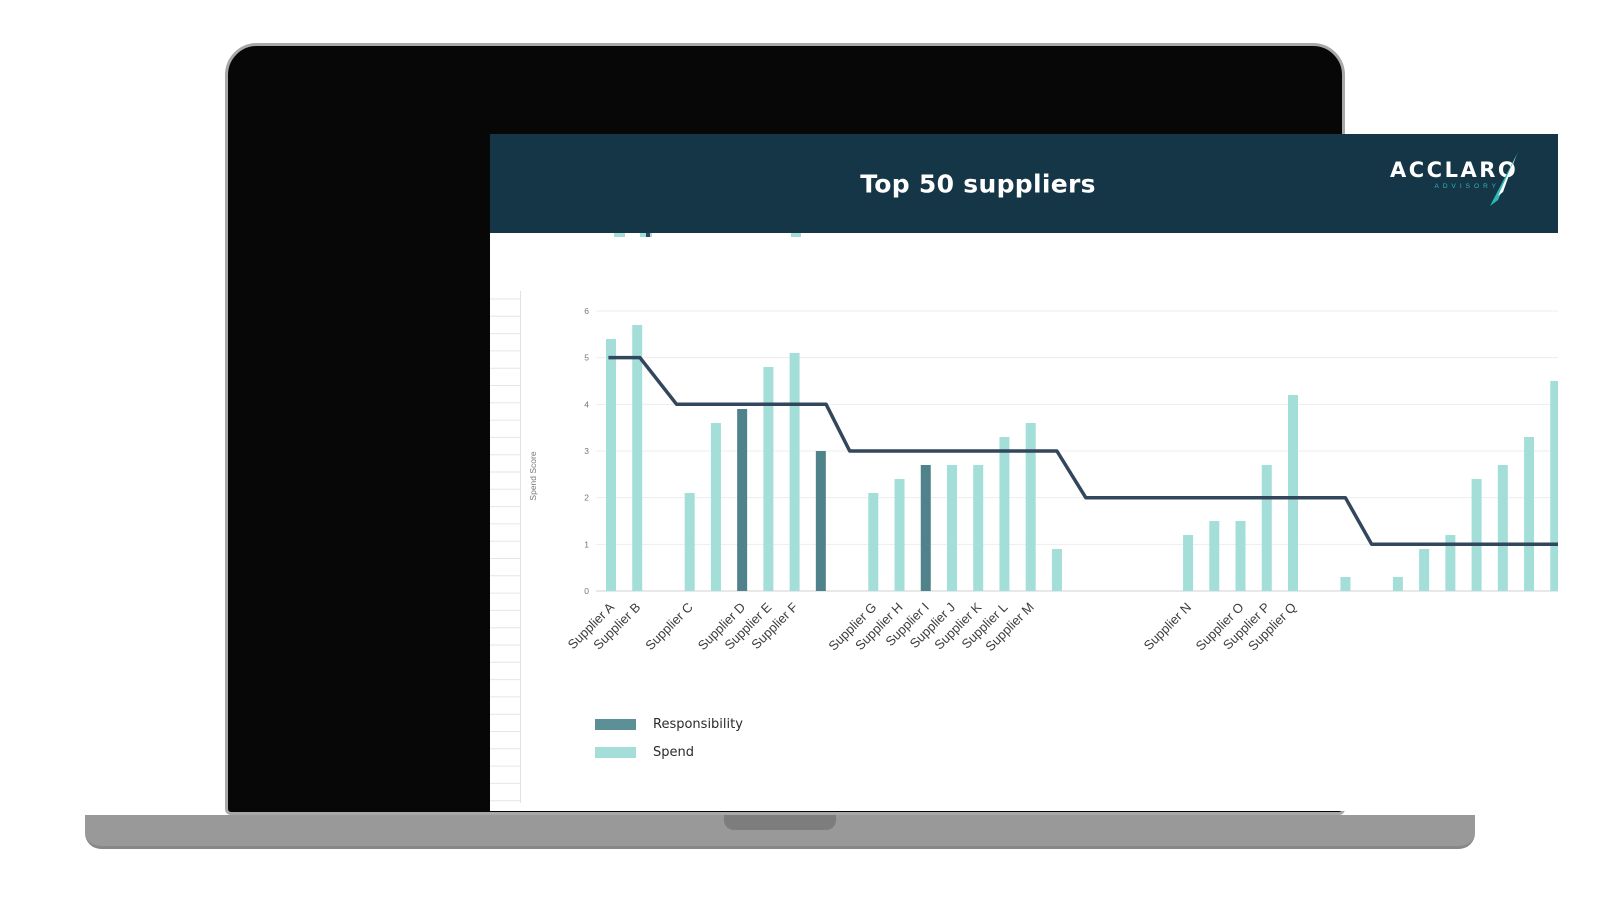  What do you see at coordinates (1504, 179) in the screenshot?
I see `logo-swoosh-icon` at bounding box center [1504, 179].